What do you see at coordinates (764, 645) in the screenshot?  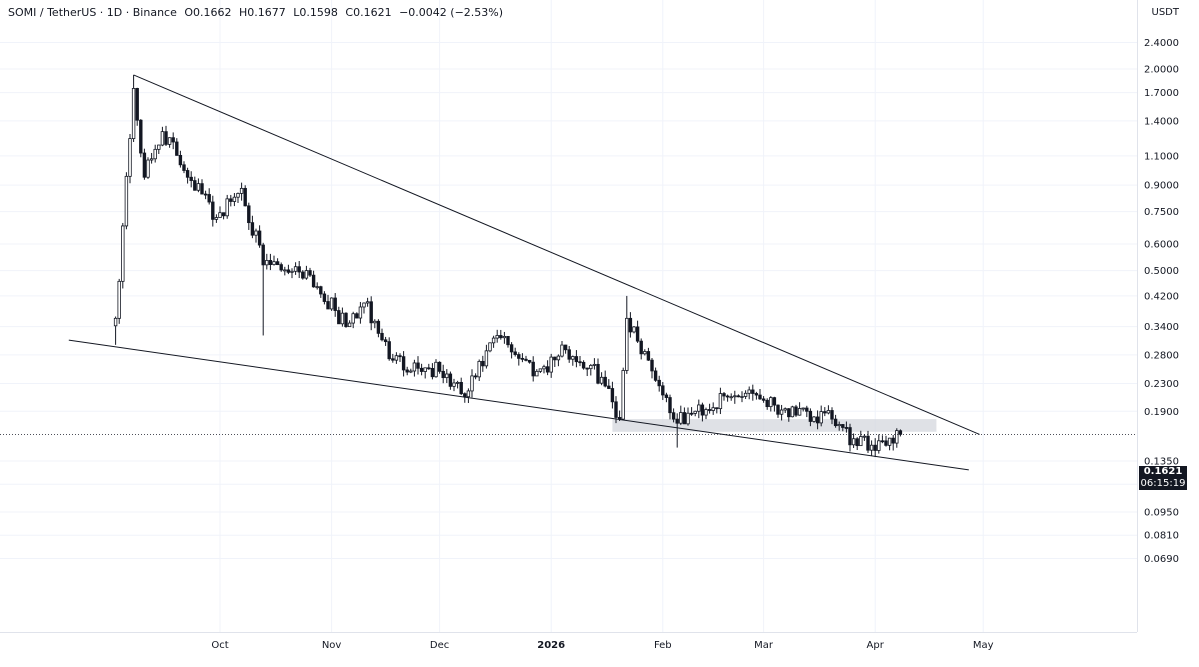 I see `time-tick-label: Mar` at bounding box center [764, 645].